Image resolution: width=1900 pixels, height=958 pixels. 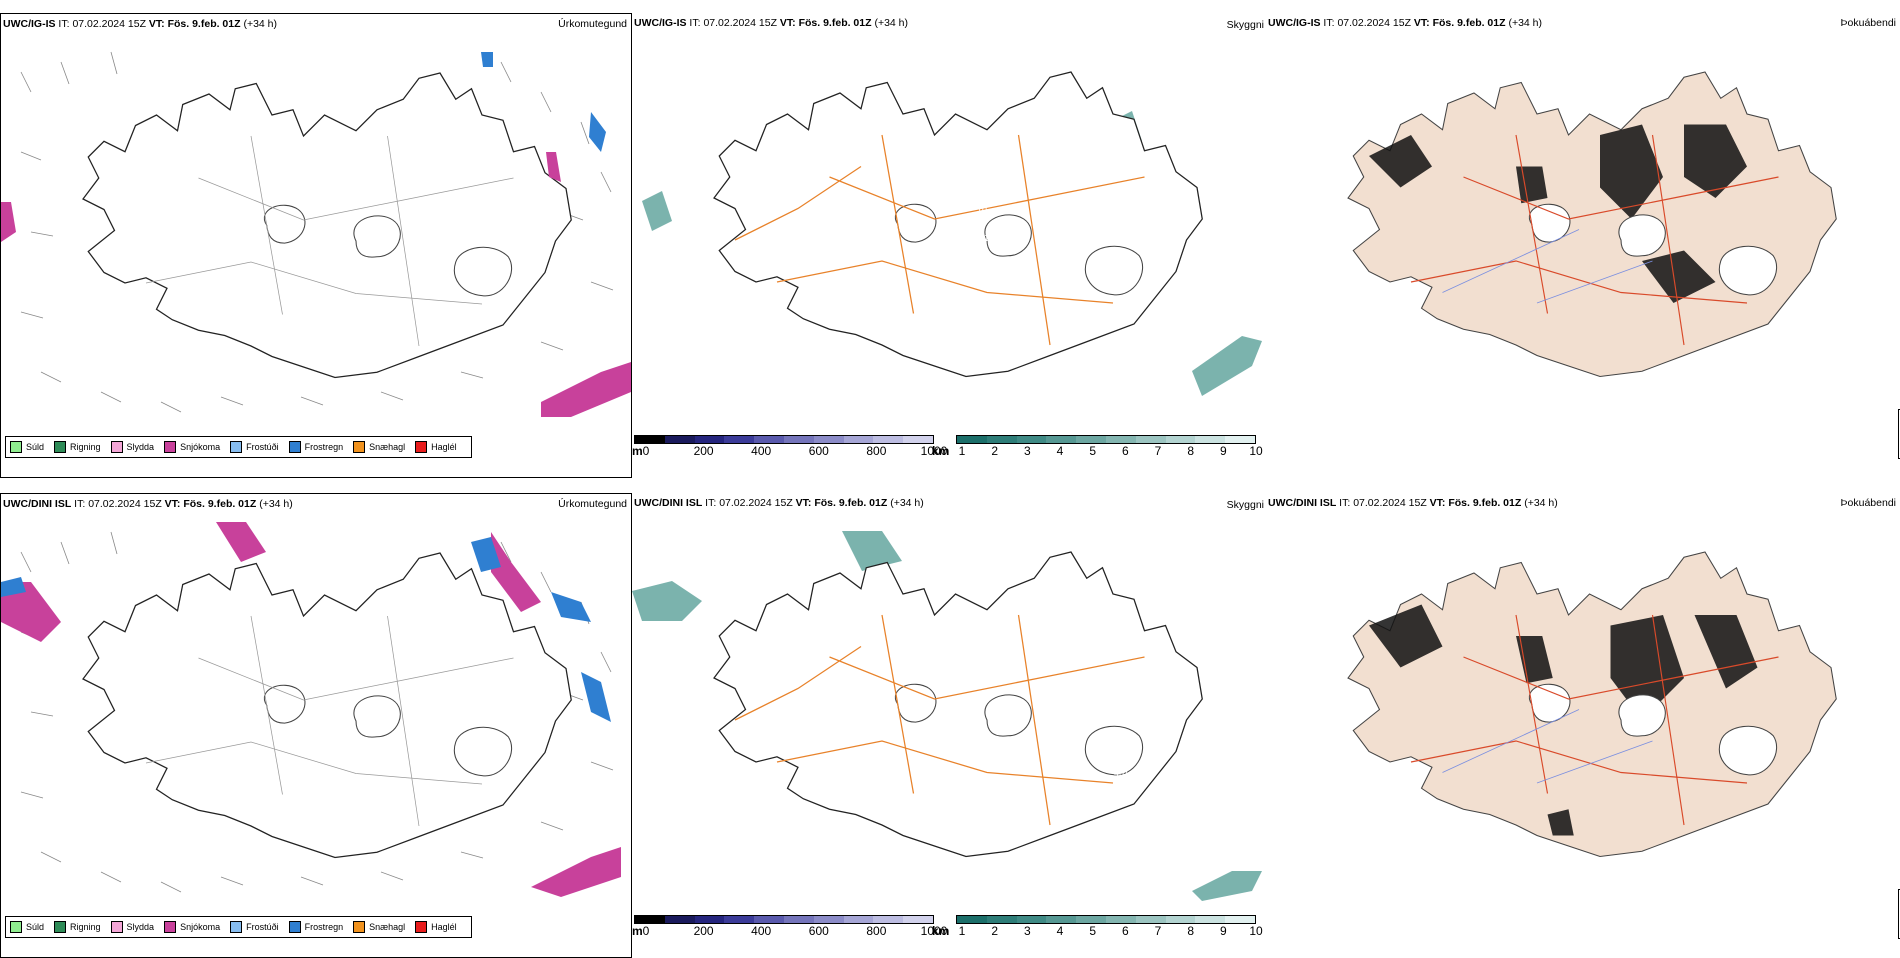 What do you see at coordinates (876, 451) in the screenshot?
I see `colorbar-tick: 800` at bounding box center [876, 451].